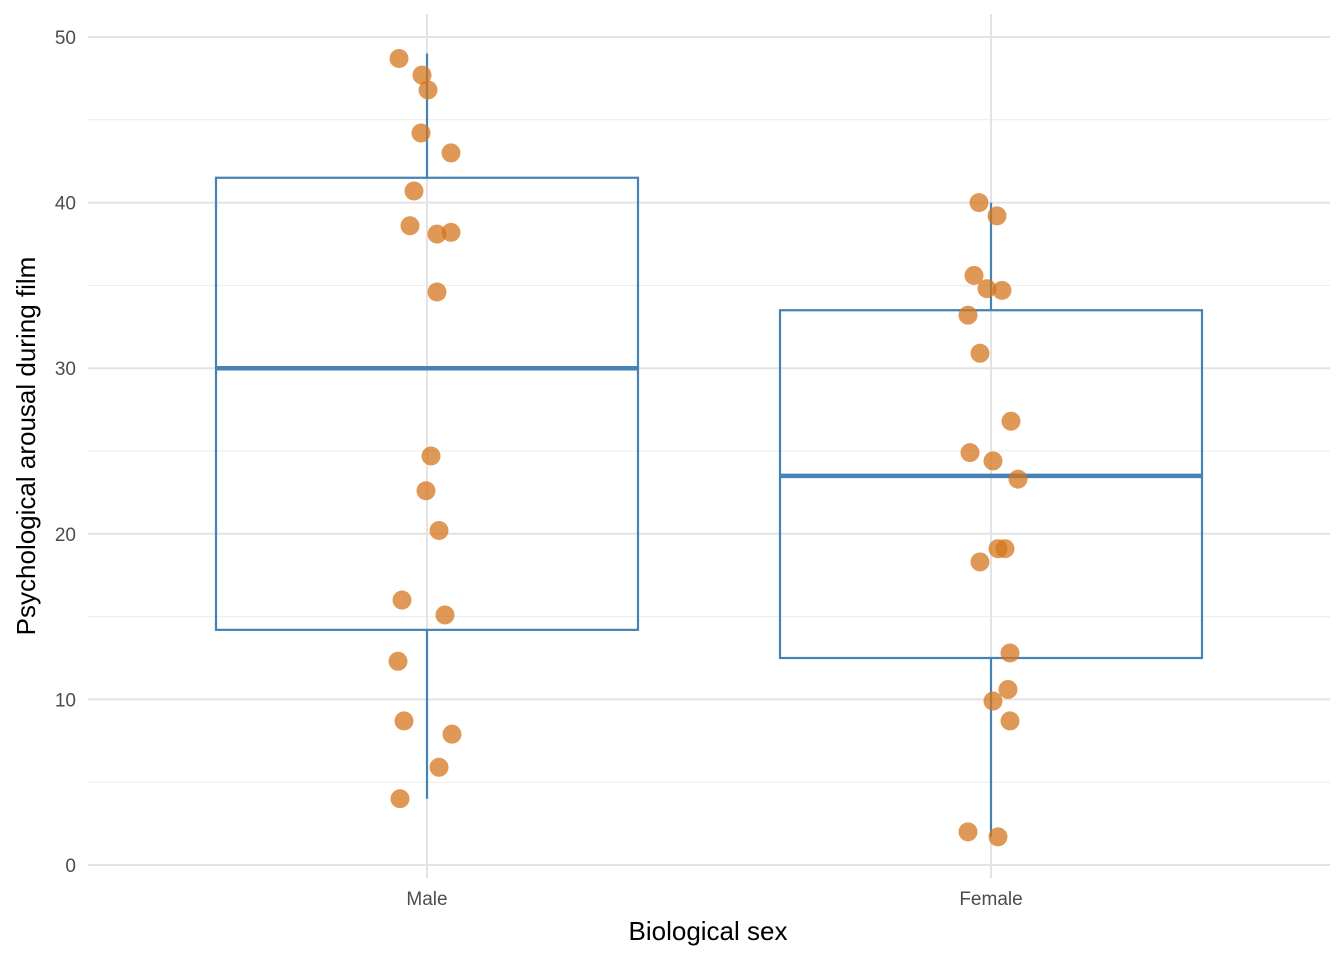 The height and width of the screenshot is (960, 1344). I want to click on y-tick-label: 50, so click(65, 38).